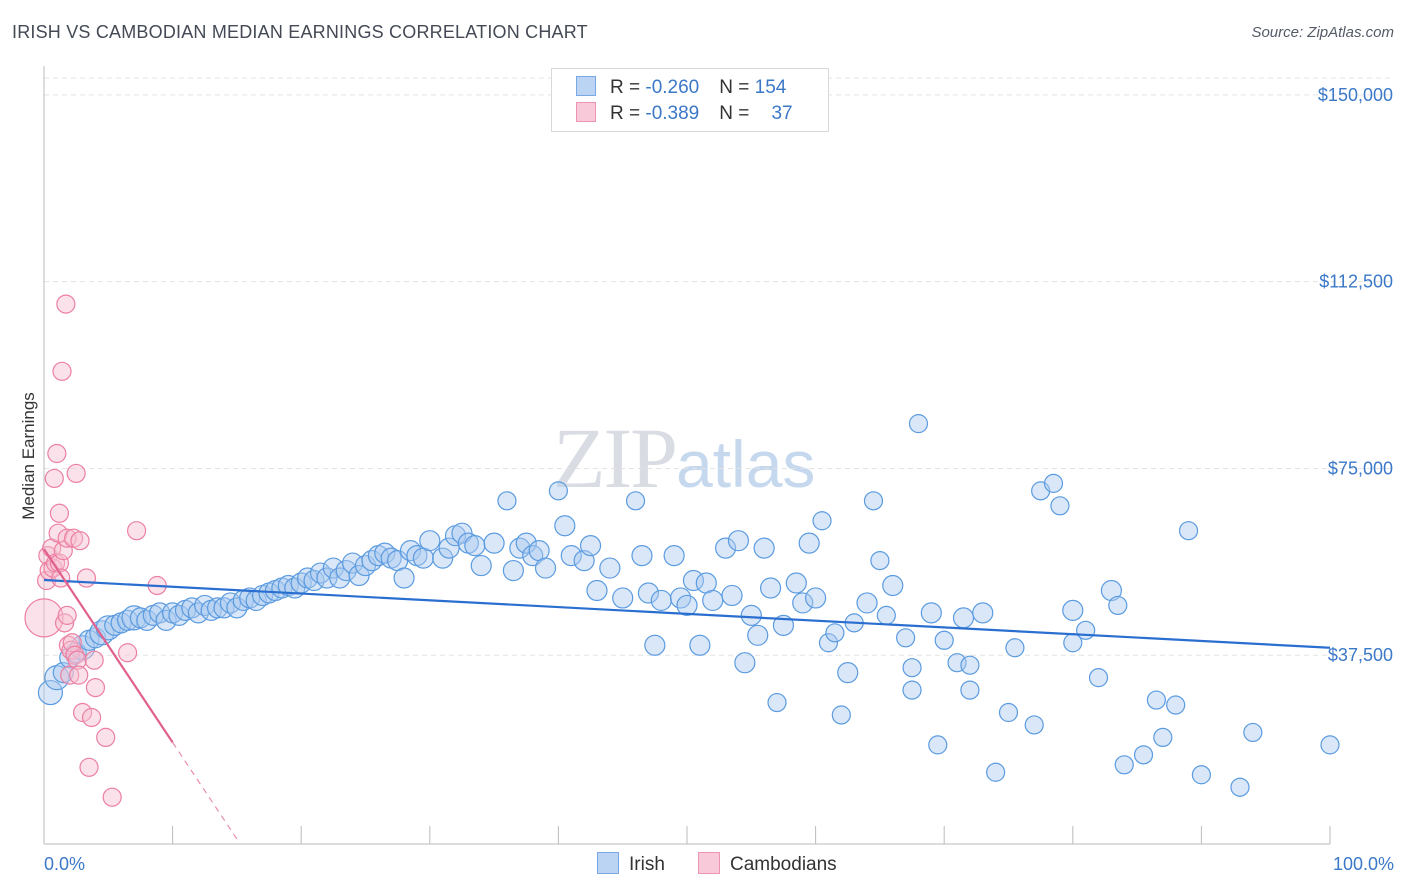 This screenshot has height=892, width=1406. I want to click on cambodian-points, so click(95, 550).